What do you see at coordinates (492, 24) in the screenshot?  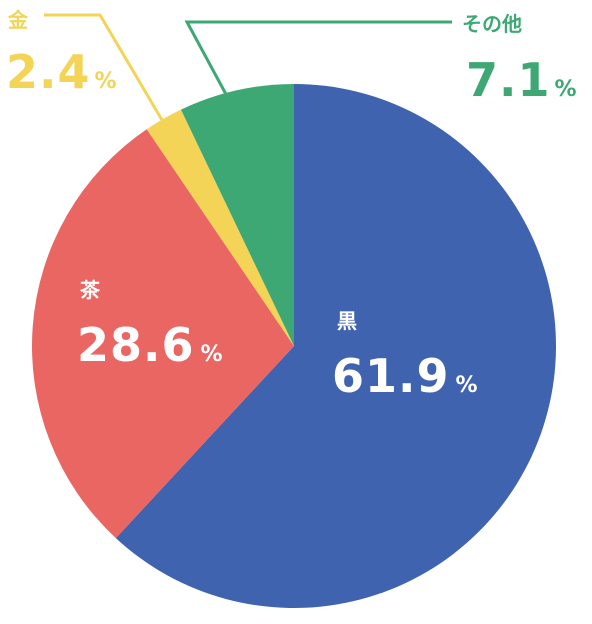 I see `slice-label-other: その他` at bounding box center [492, 24].